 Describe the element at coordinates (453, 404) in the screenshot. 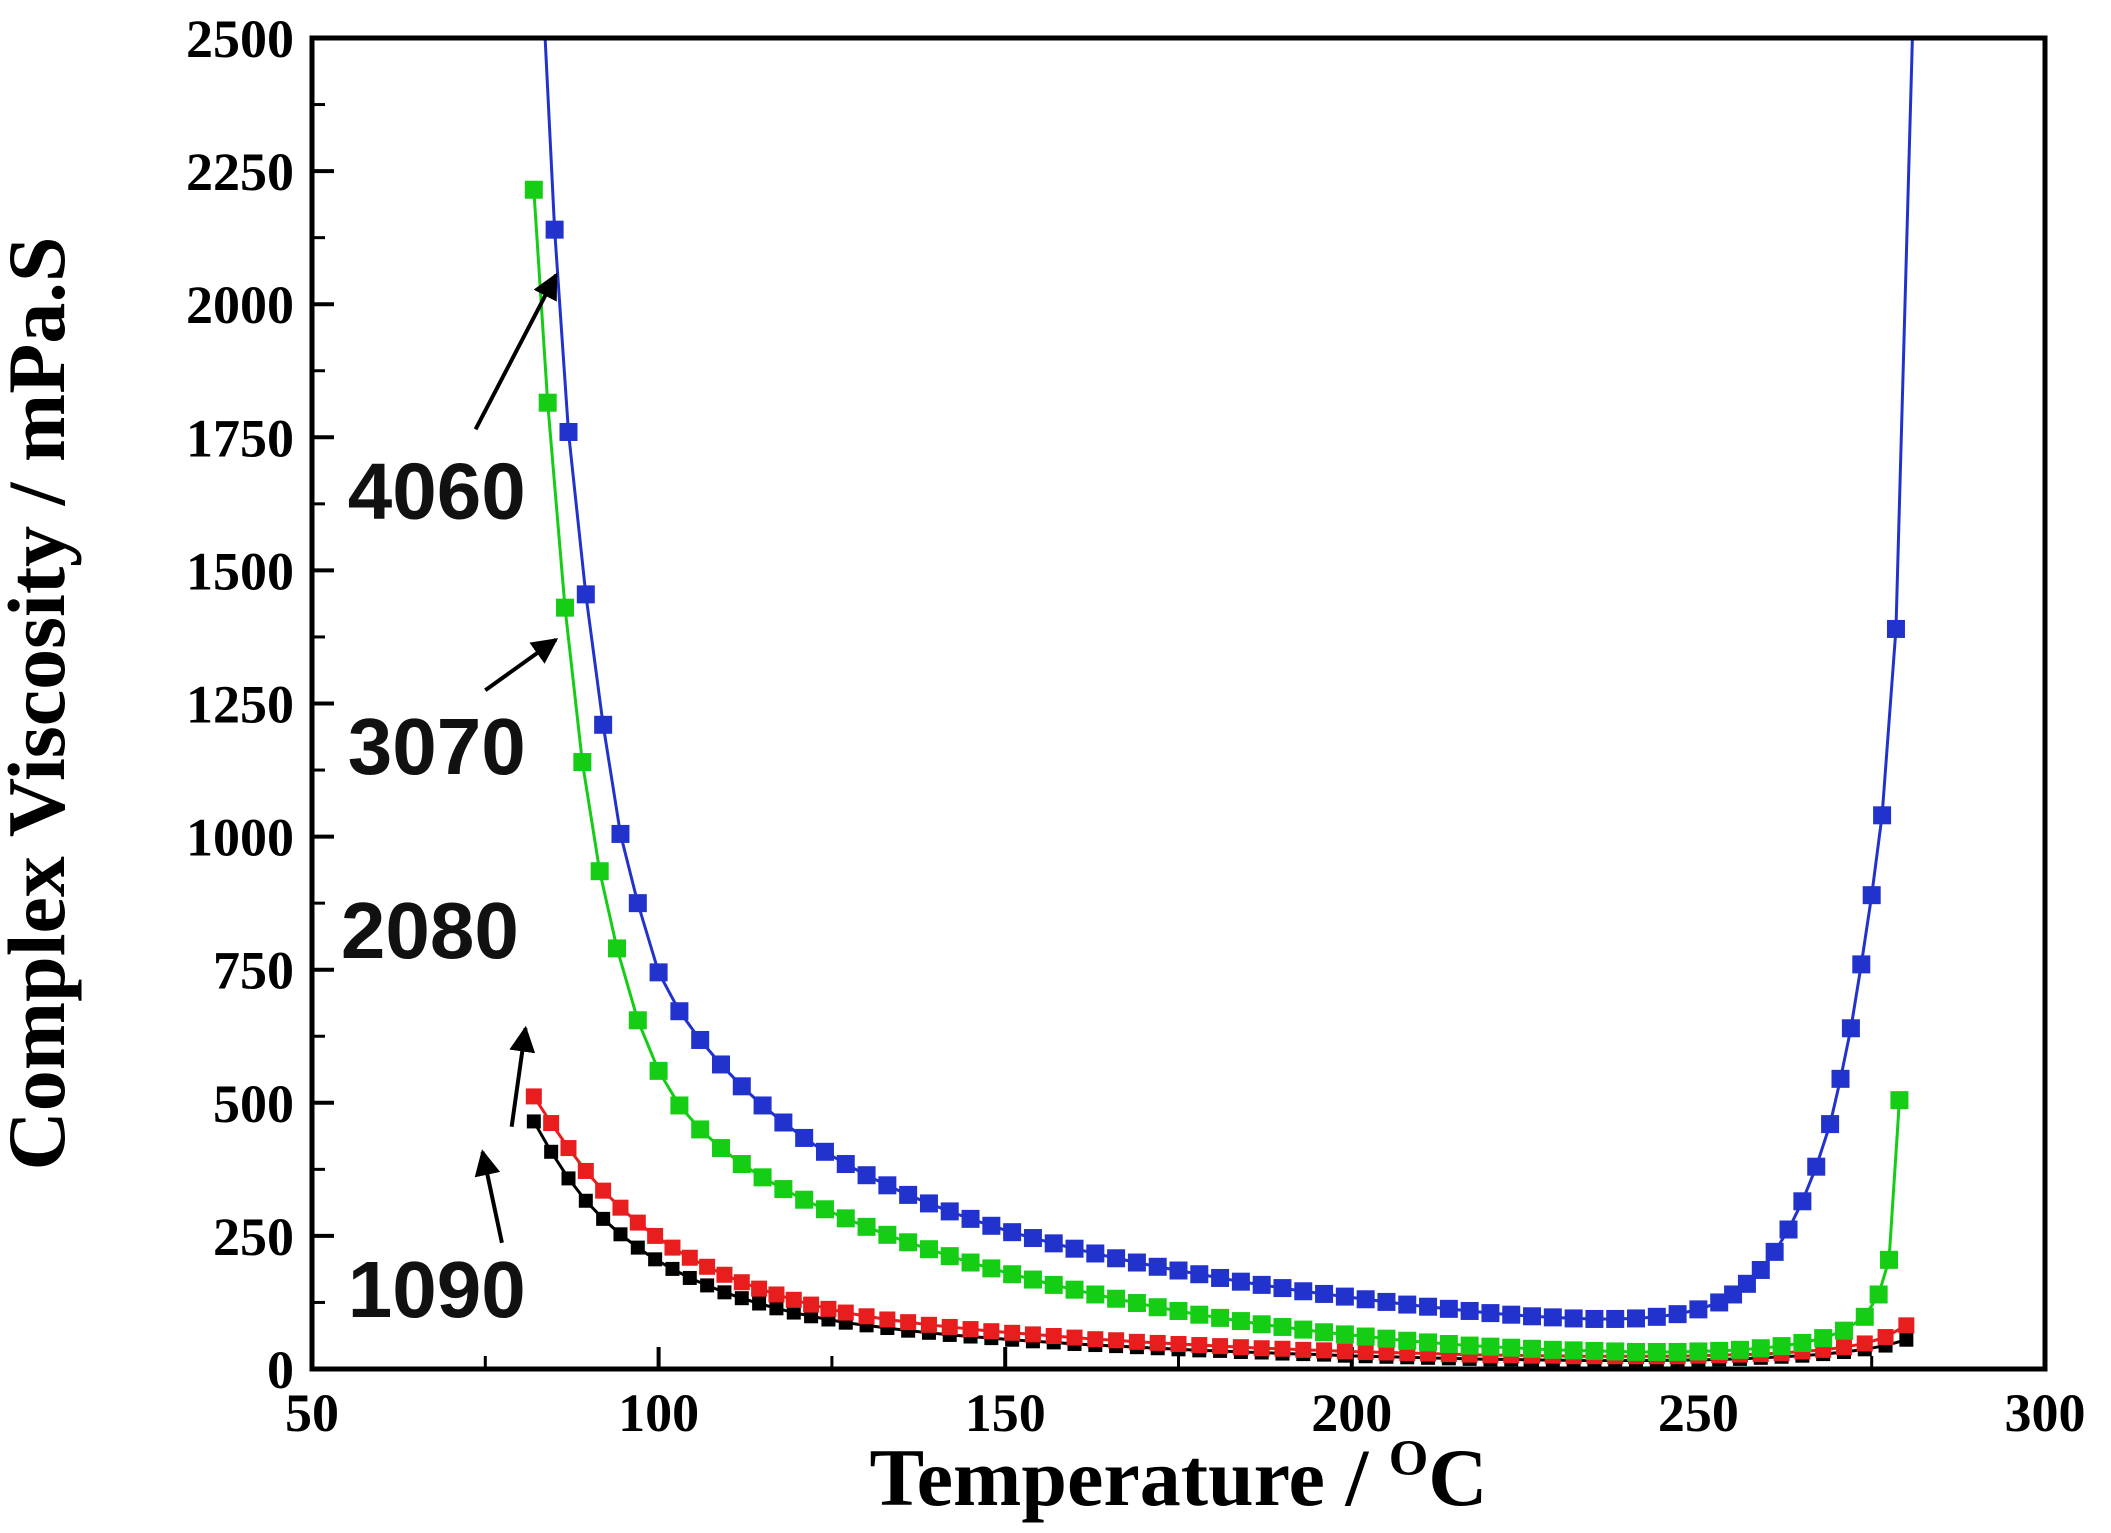

I see `annotation-4060: 4060` at that location.